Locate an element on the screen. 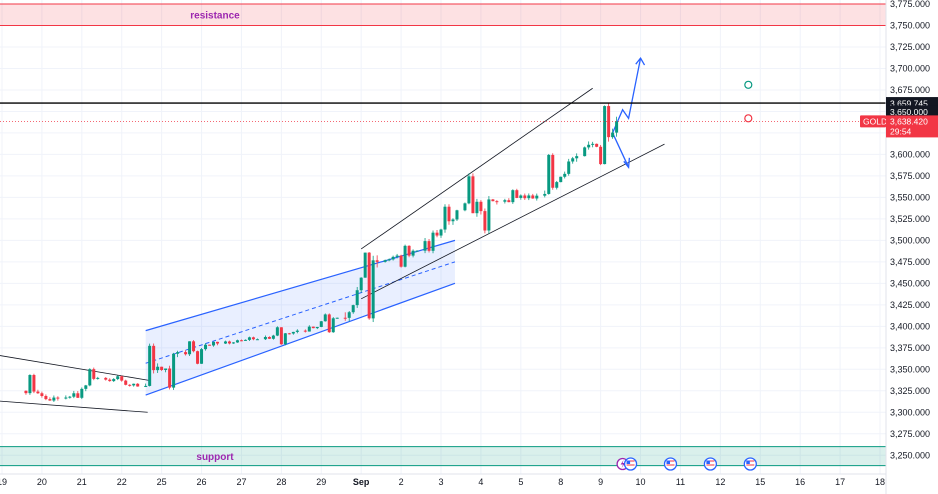 The width and height of the screenshot is (938, 494). time-tick-label: 16 is located at coordinates (800, 482).